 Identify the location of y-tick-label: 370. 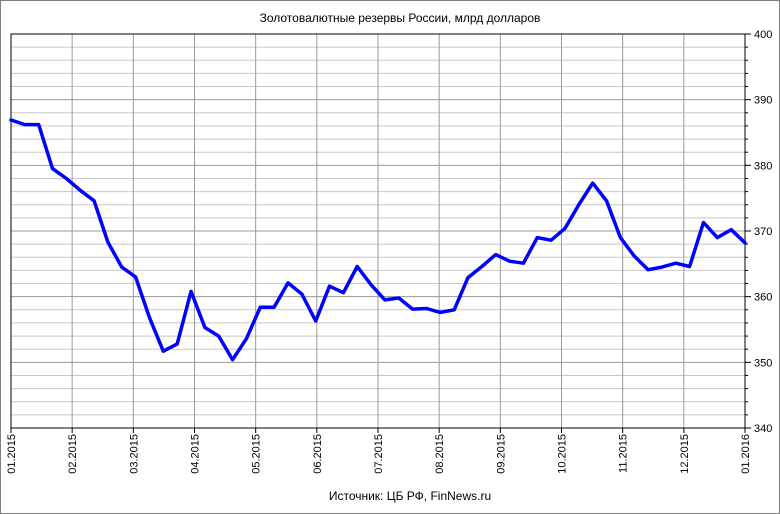
(763, 232).